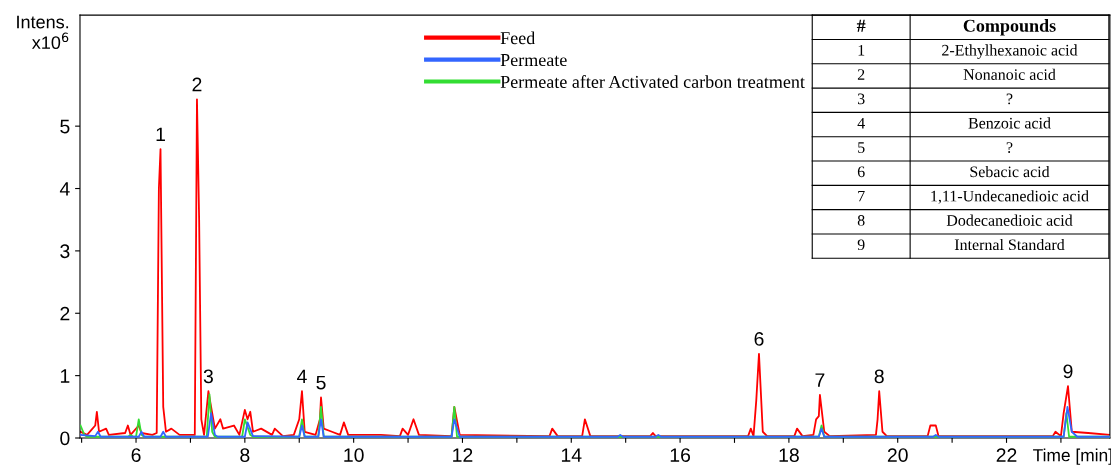  I want to click on annotation: Nonanoic acid, so click(1009, 74).